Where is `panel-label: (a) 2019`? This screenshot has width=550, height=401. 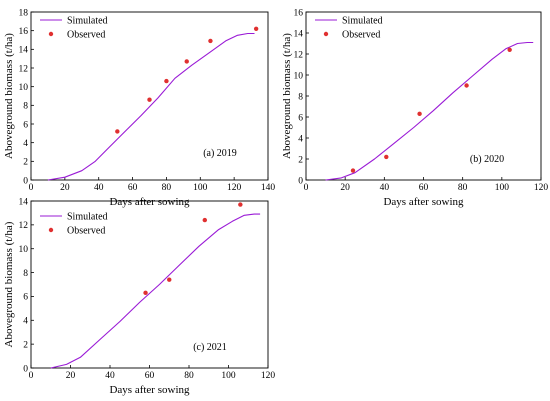 panel-label: (a) 2019 is located at coordinates (220, 153).